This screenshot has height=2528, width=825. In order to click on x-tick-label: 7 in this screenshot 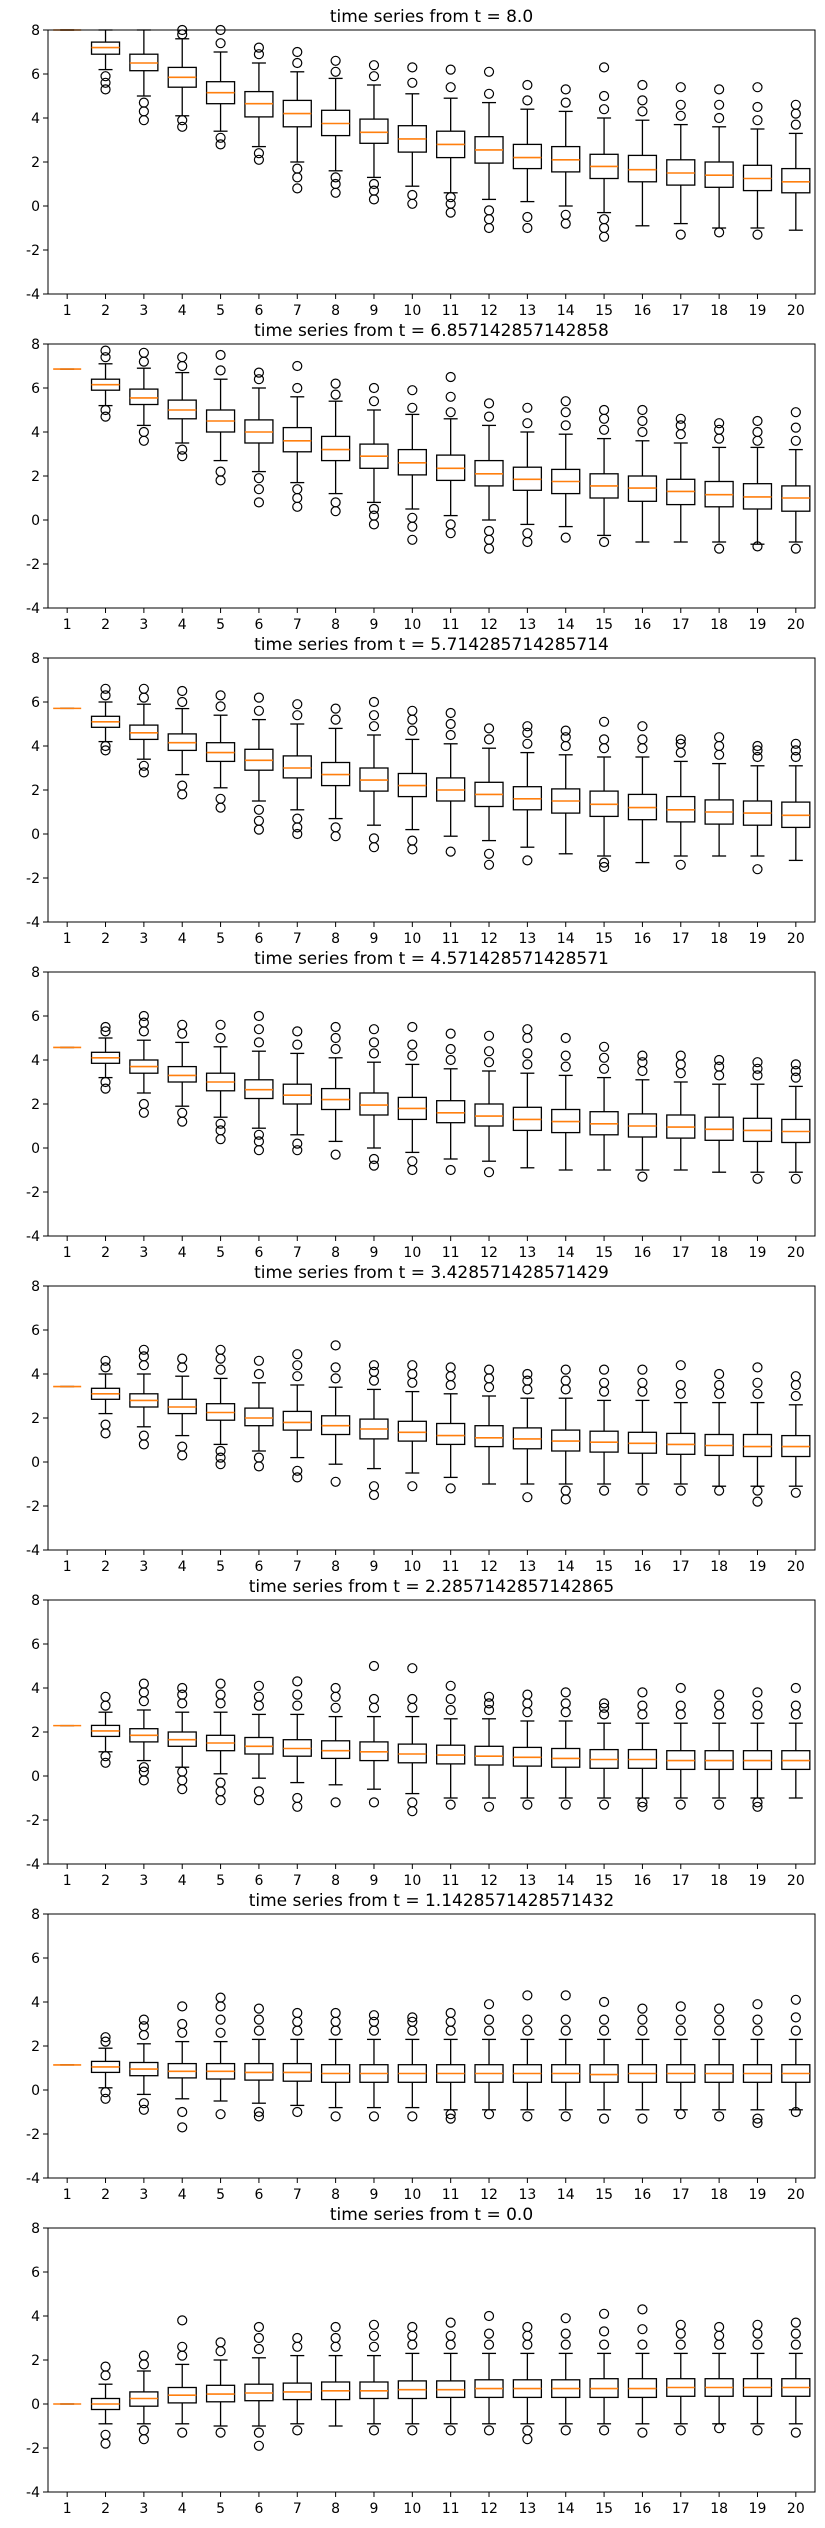, I will do `click(297, 625)`.